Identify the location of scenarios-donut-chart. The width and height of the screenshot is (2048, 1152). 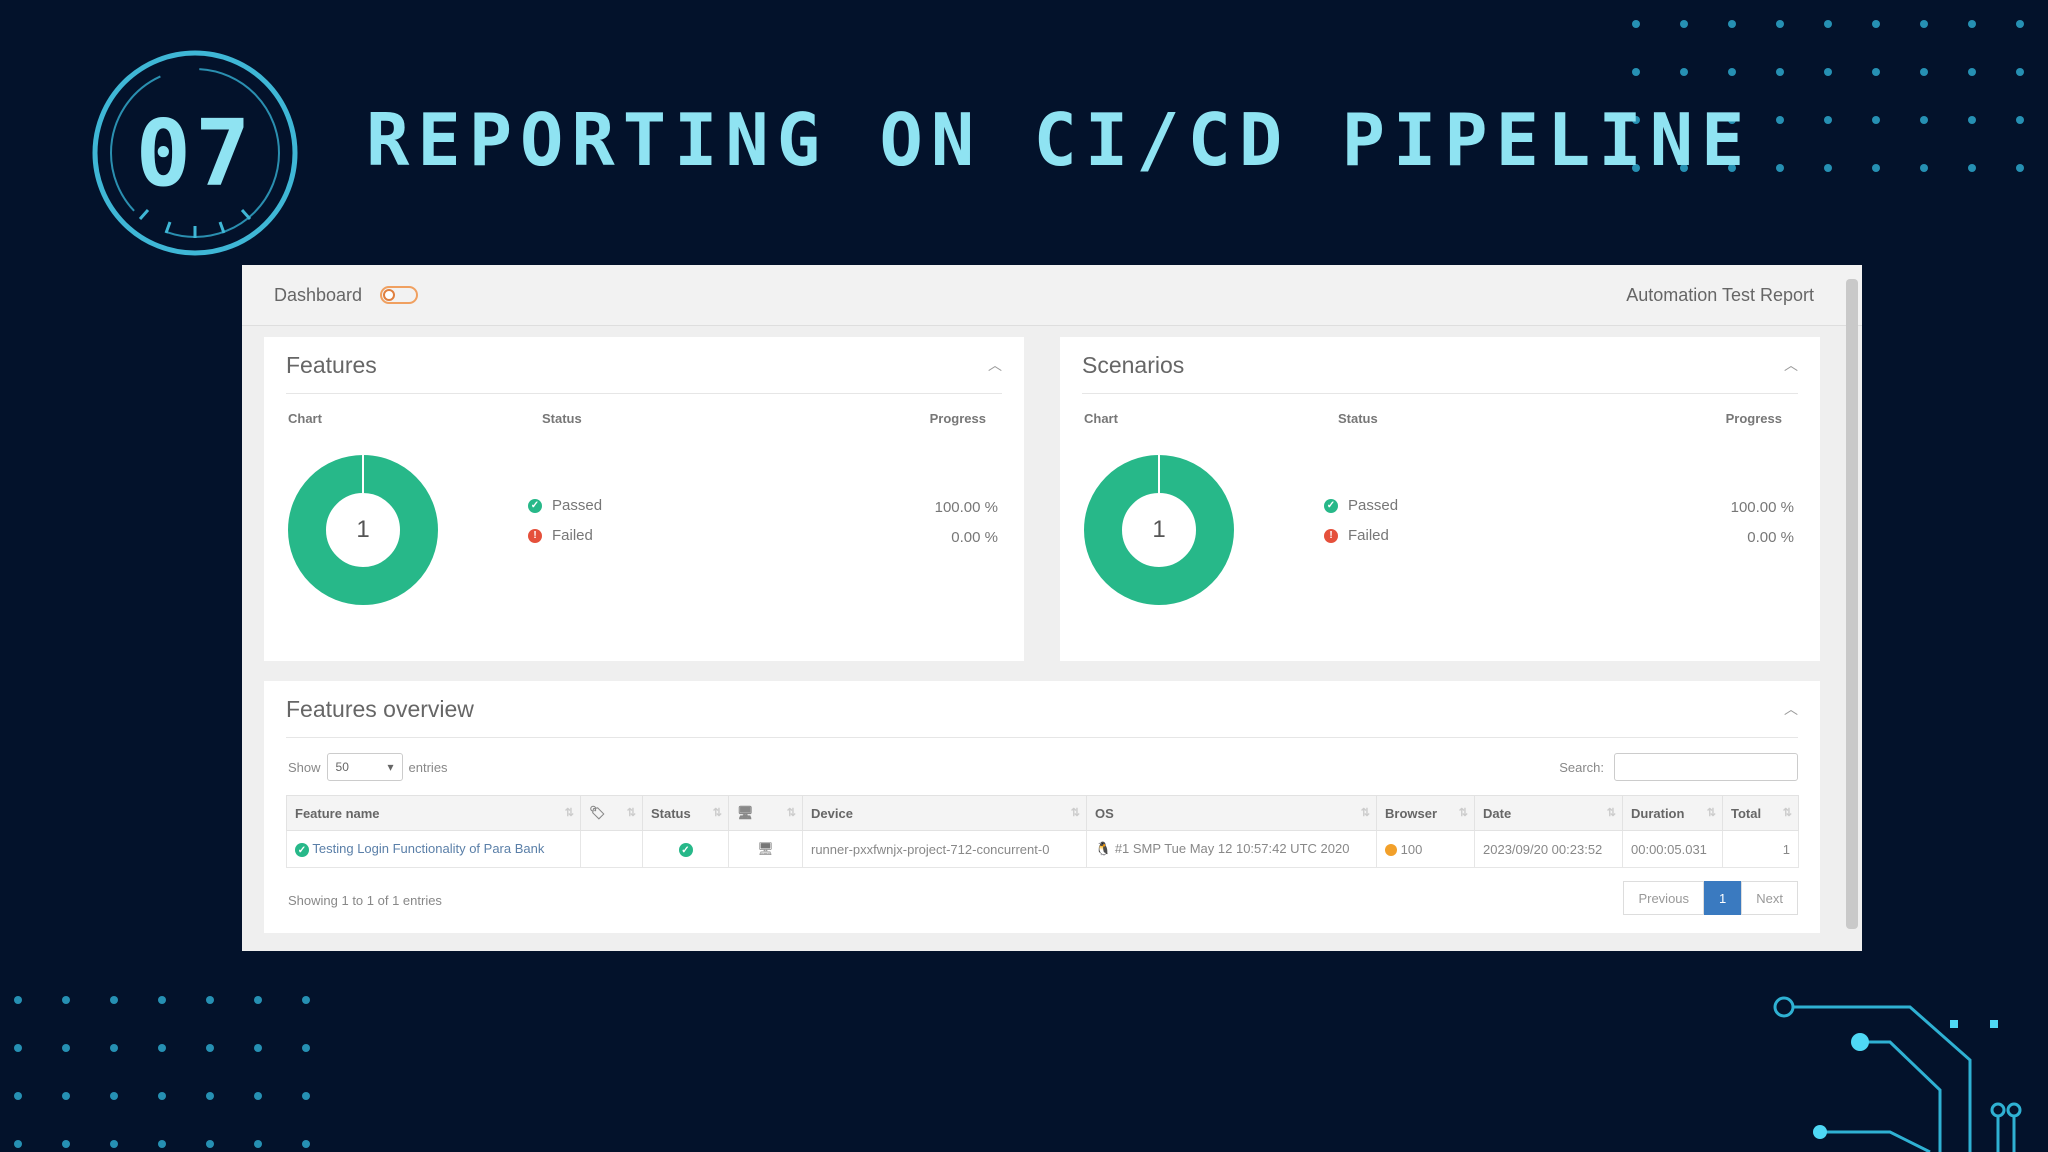
(1159, 530).